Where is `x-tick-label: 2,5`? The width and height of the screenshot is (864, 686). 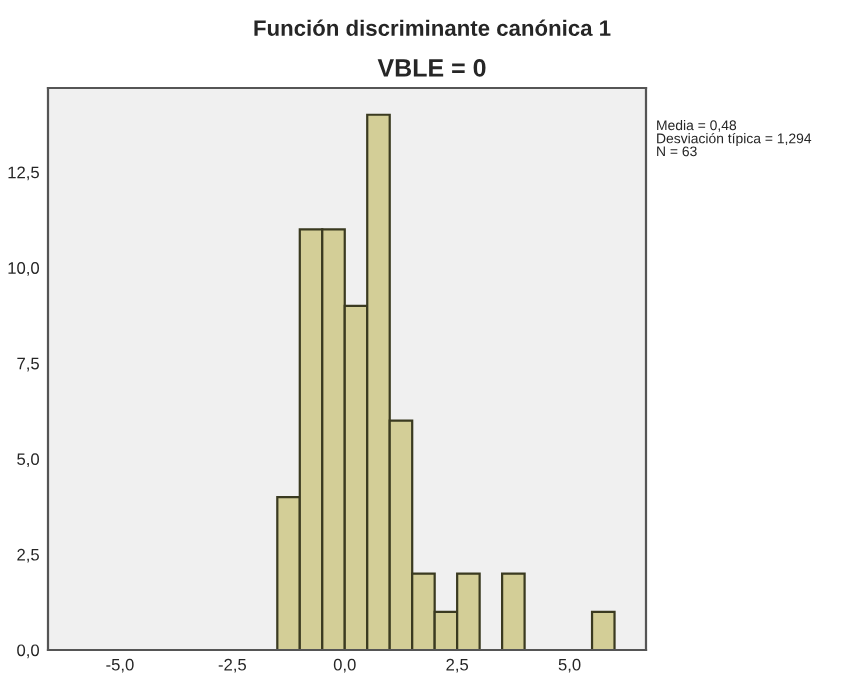
x-tick-label: 2,5 is located at coordinates (457, 665).